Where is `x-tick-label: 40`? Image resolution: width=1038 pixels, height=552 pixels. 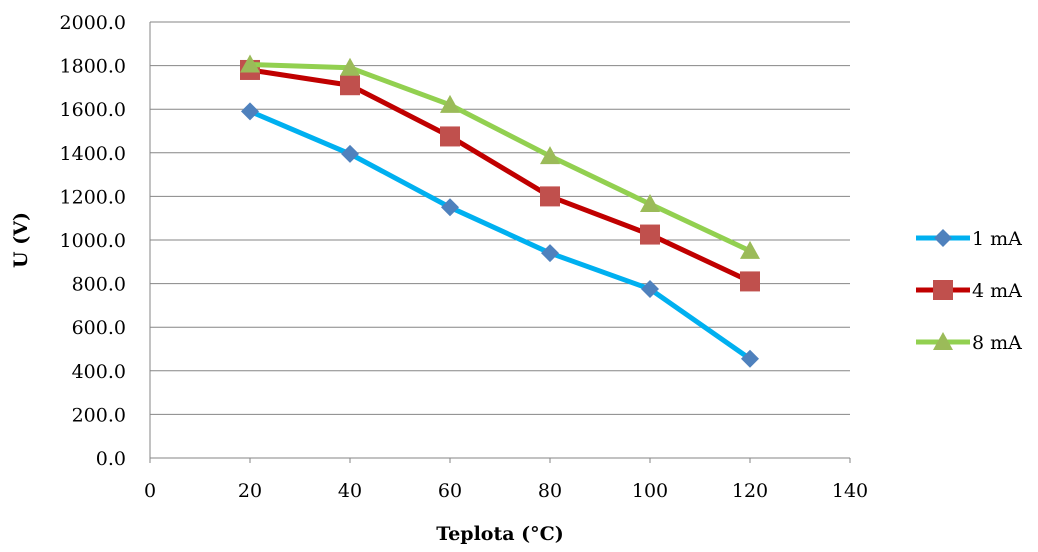
x-tick-label: 40 is located at coordinates (350, 491).